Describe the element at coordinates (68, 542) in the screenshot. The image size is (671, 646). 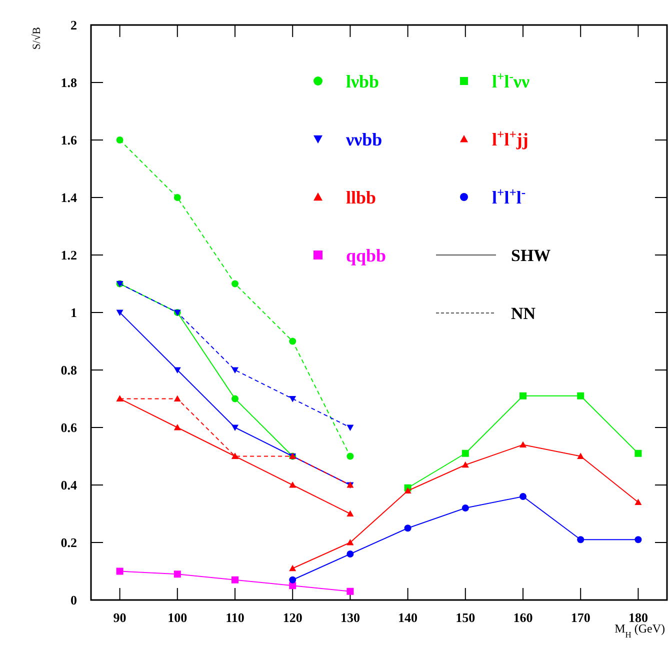
I see `y-tick-label: 0.2` at that location.